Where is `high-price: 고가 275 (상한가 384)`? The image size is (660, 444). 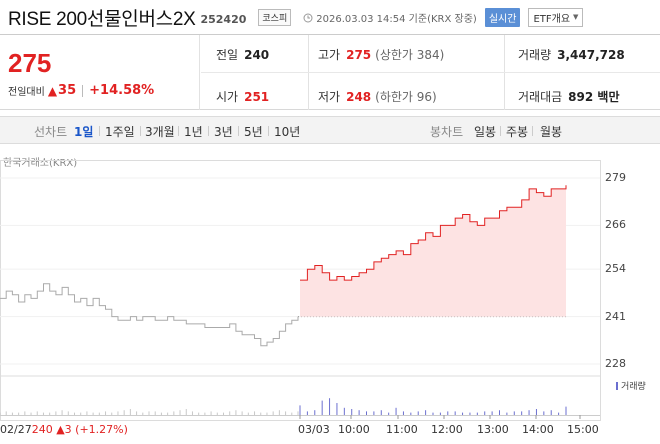 high-price: 고가 275 (상한가 384) is located at coordinates (381, 54).